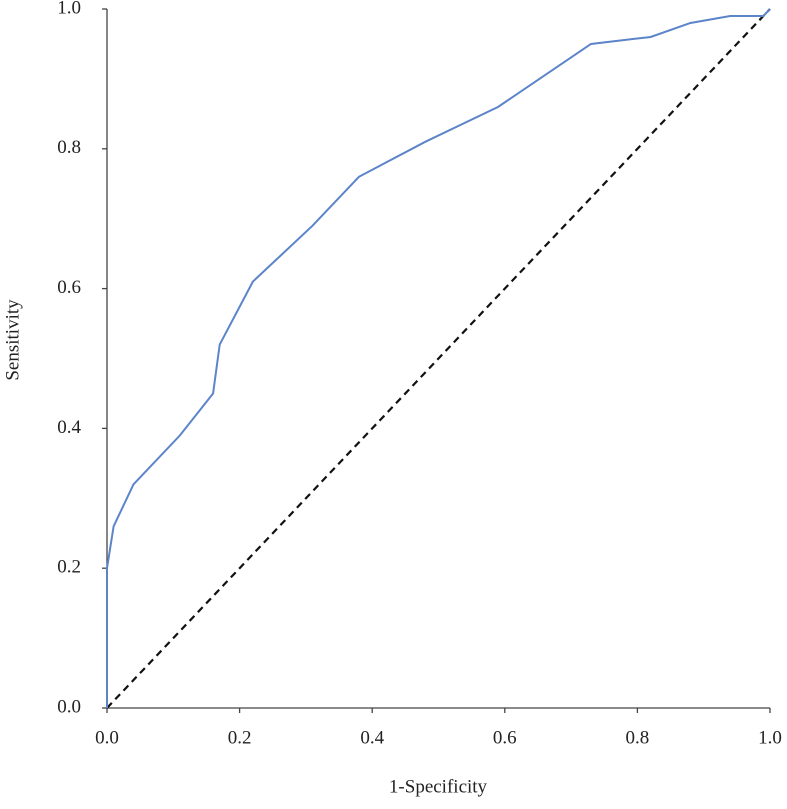 This screenshot has width=787, height=809. I want to click on y-tick-label: 0.4, so click(69, 427).